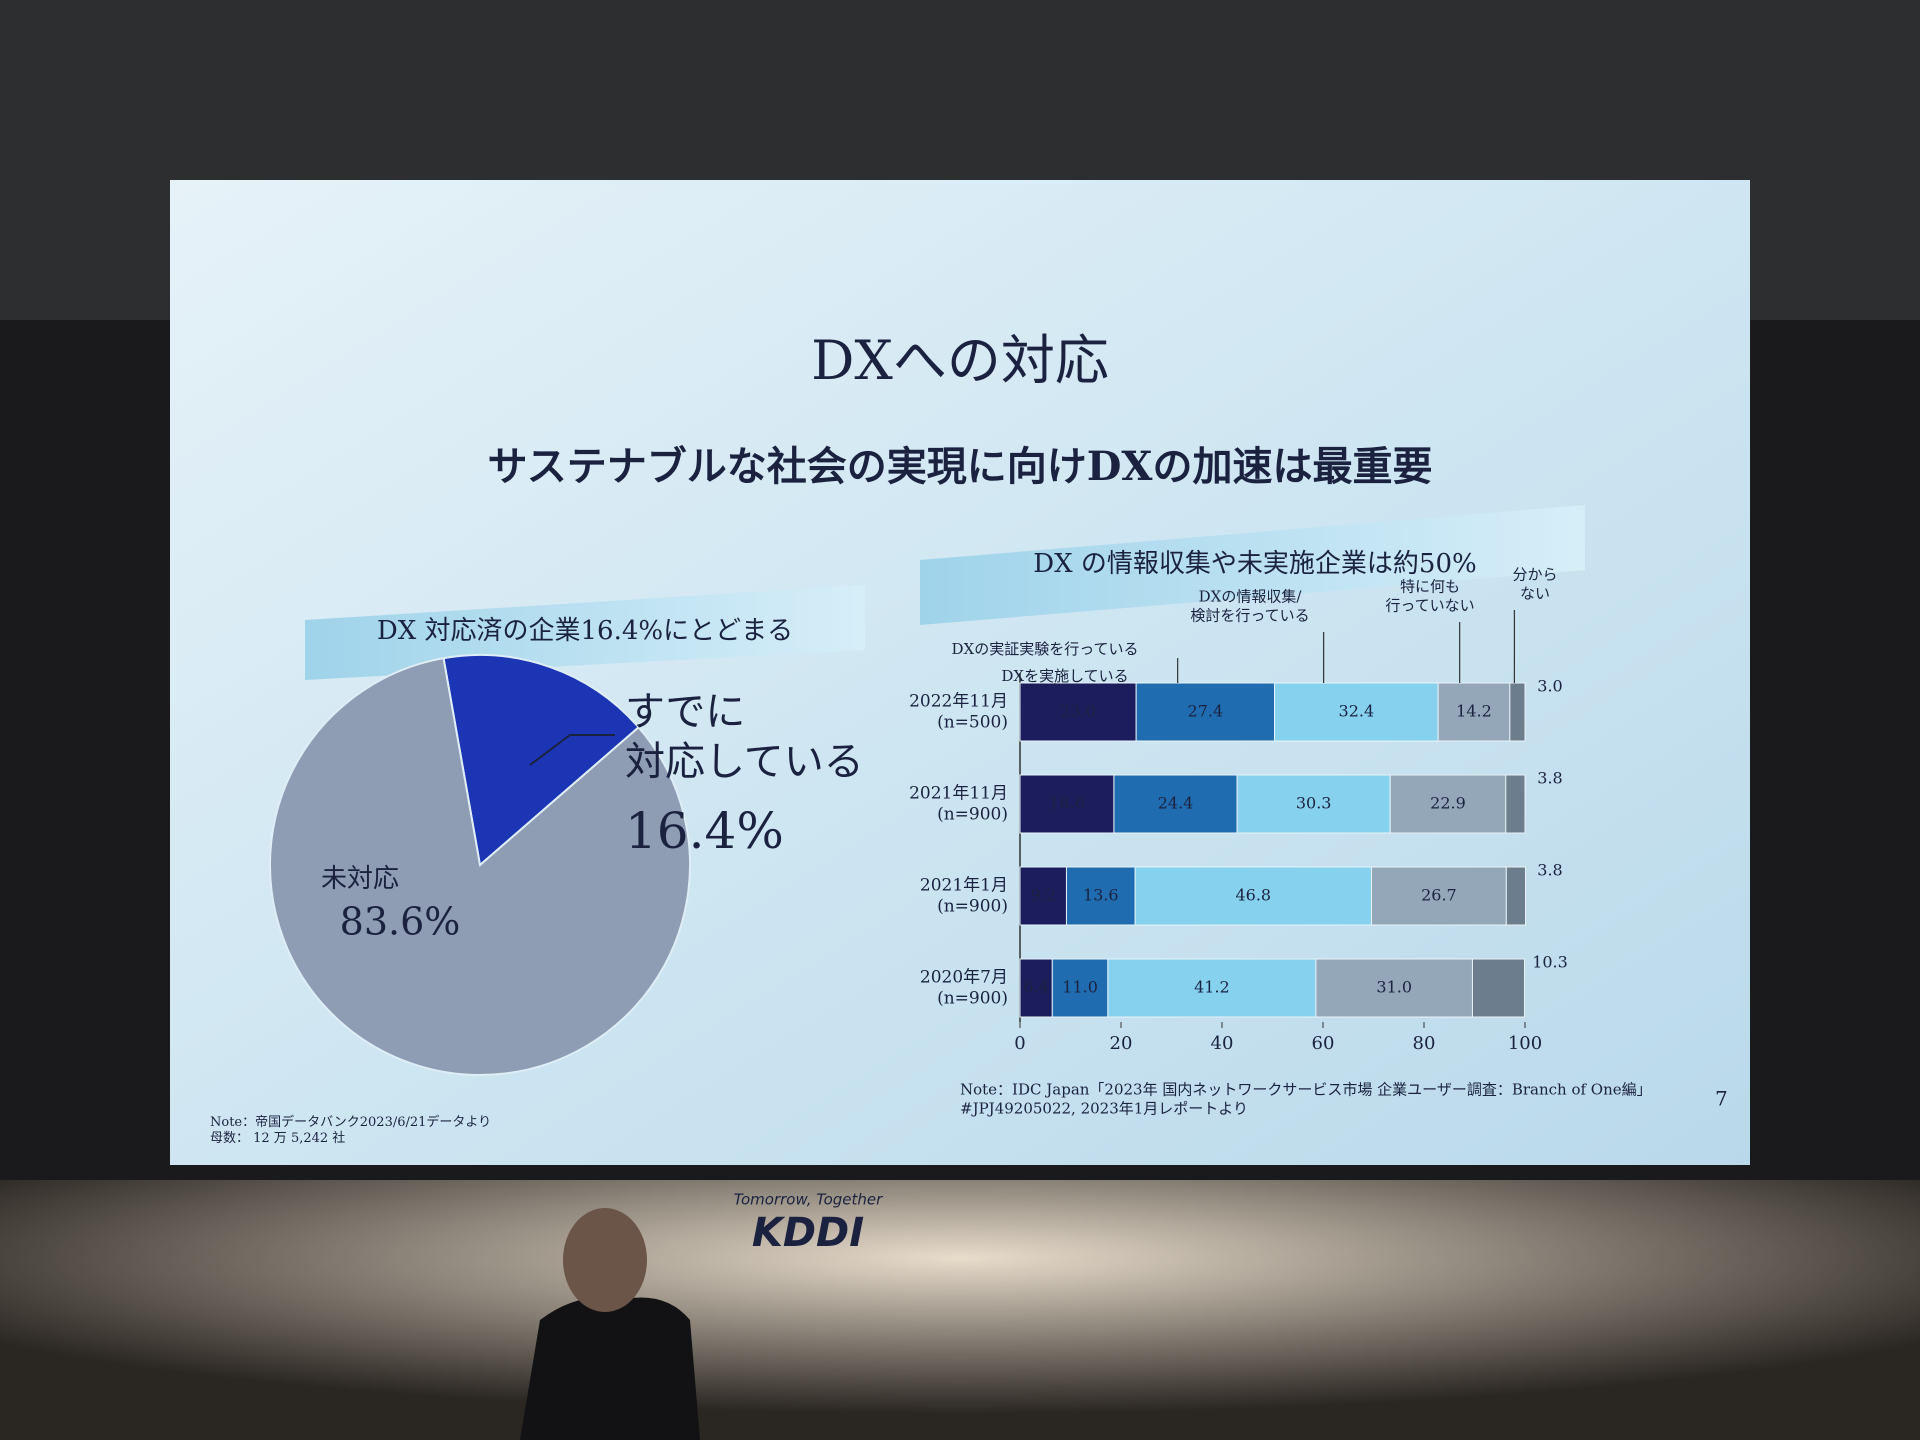 The image size is (1920, 1440). I want to click on value-label: 27.4, so click(1206, 711).